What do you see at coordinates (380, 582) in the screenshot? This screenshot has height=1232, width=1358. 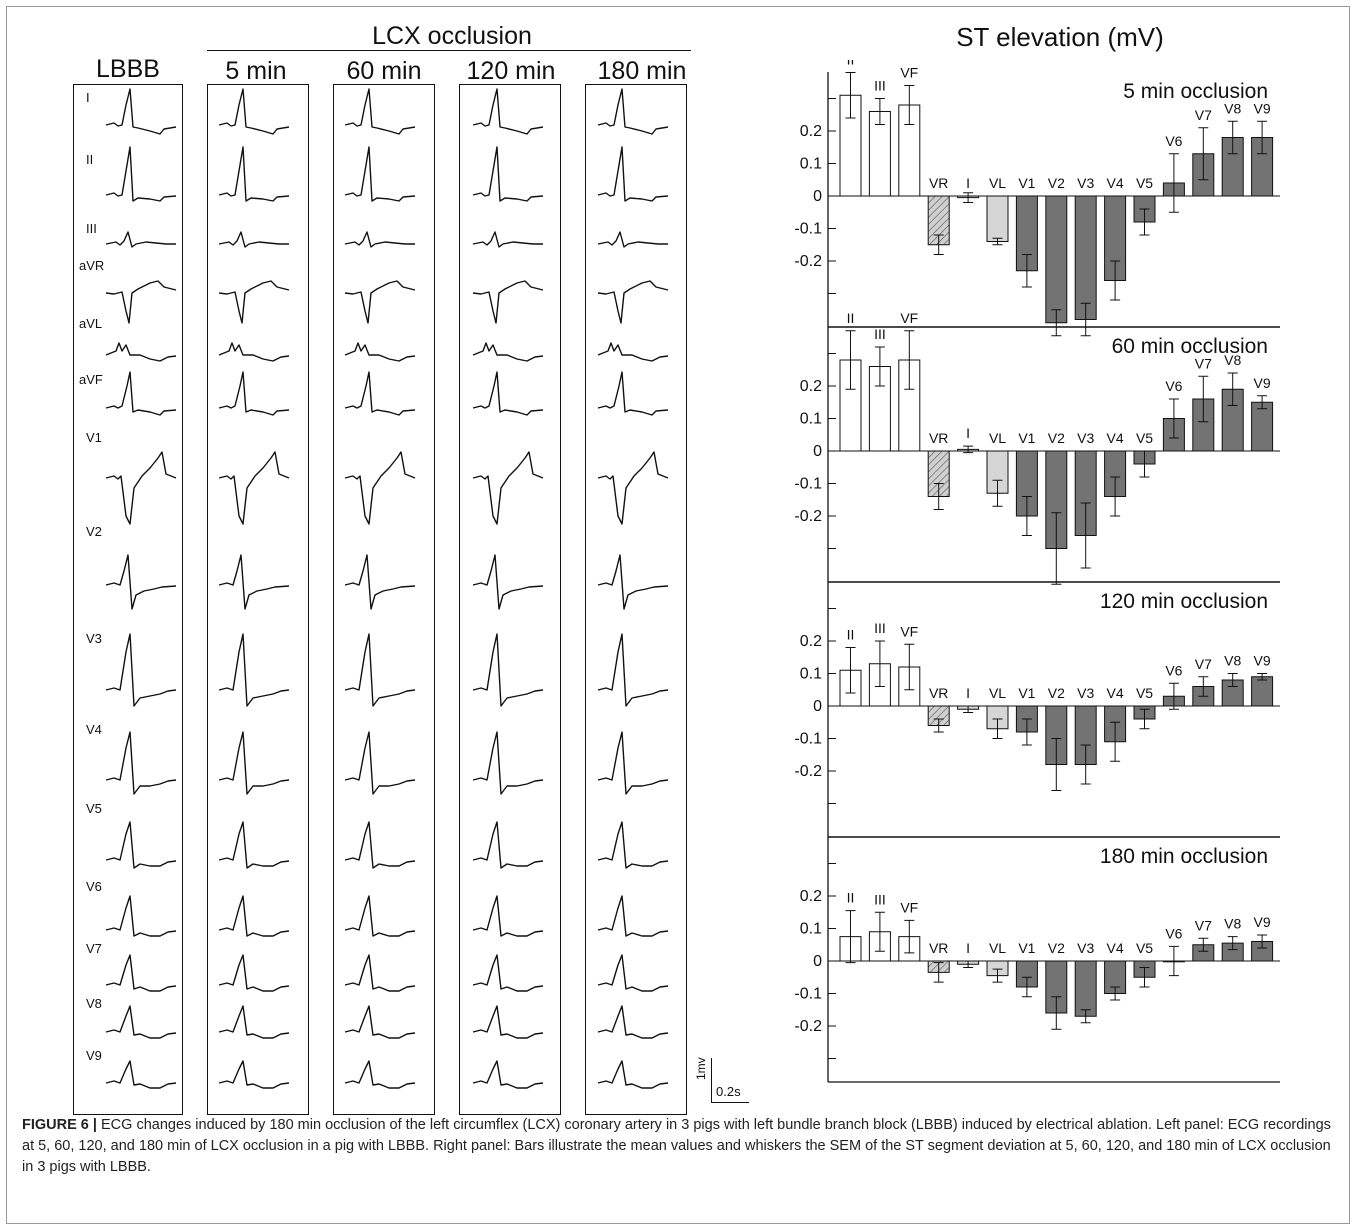 I see `ecg-trace-60min-v2` at bounding box center [380, 582].